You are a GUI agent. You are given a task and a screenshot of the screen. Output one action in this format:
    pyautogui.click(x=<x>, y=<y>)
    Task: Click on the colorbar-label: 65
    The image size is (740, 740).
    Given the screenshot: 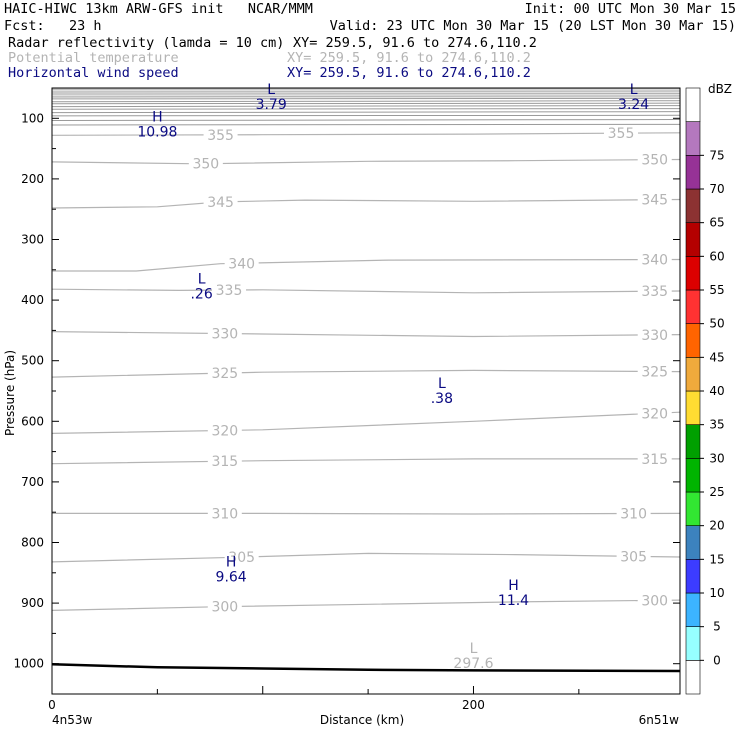 What is the action you would take?
    pyautogui.click(x=716, y=223)
    